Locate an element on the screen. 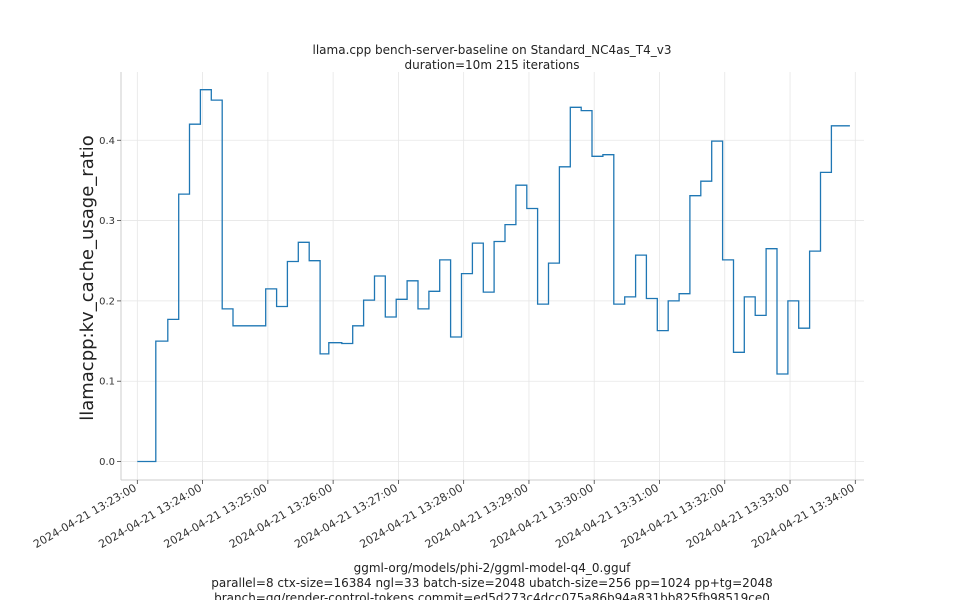  y-tick-label: 0.0 is located at coordinates (107, 462).